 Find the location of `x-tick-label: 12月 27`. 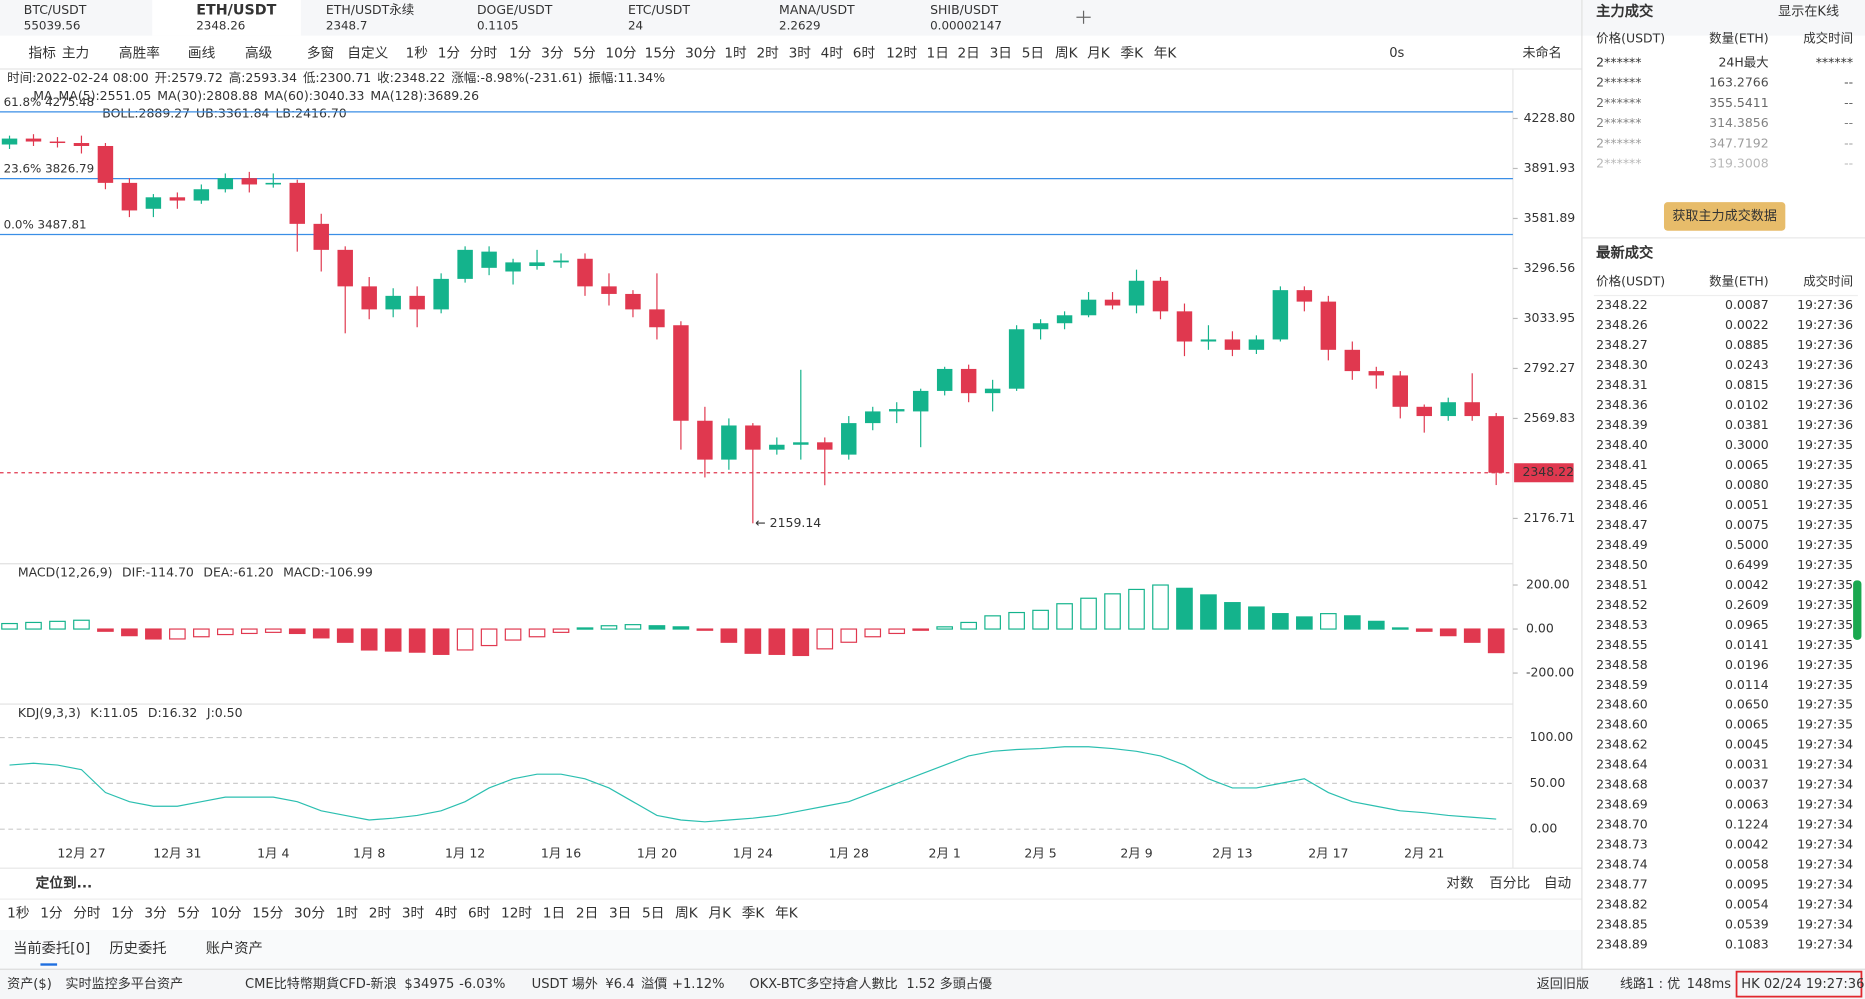

x-tick-label: 12月 27 is located at coordinates (81, 852).